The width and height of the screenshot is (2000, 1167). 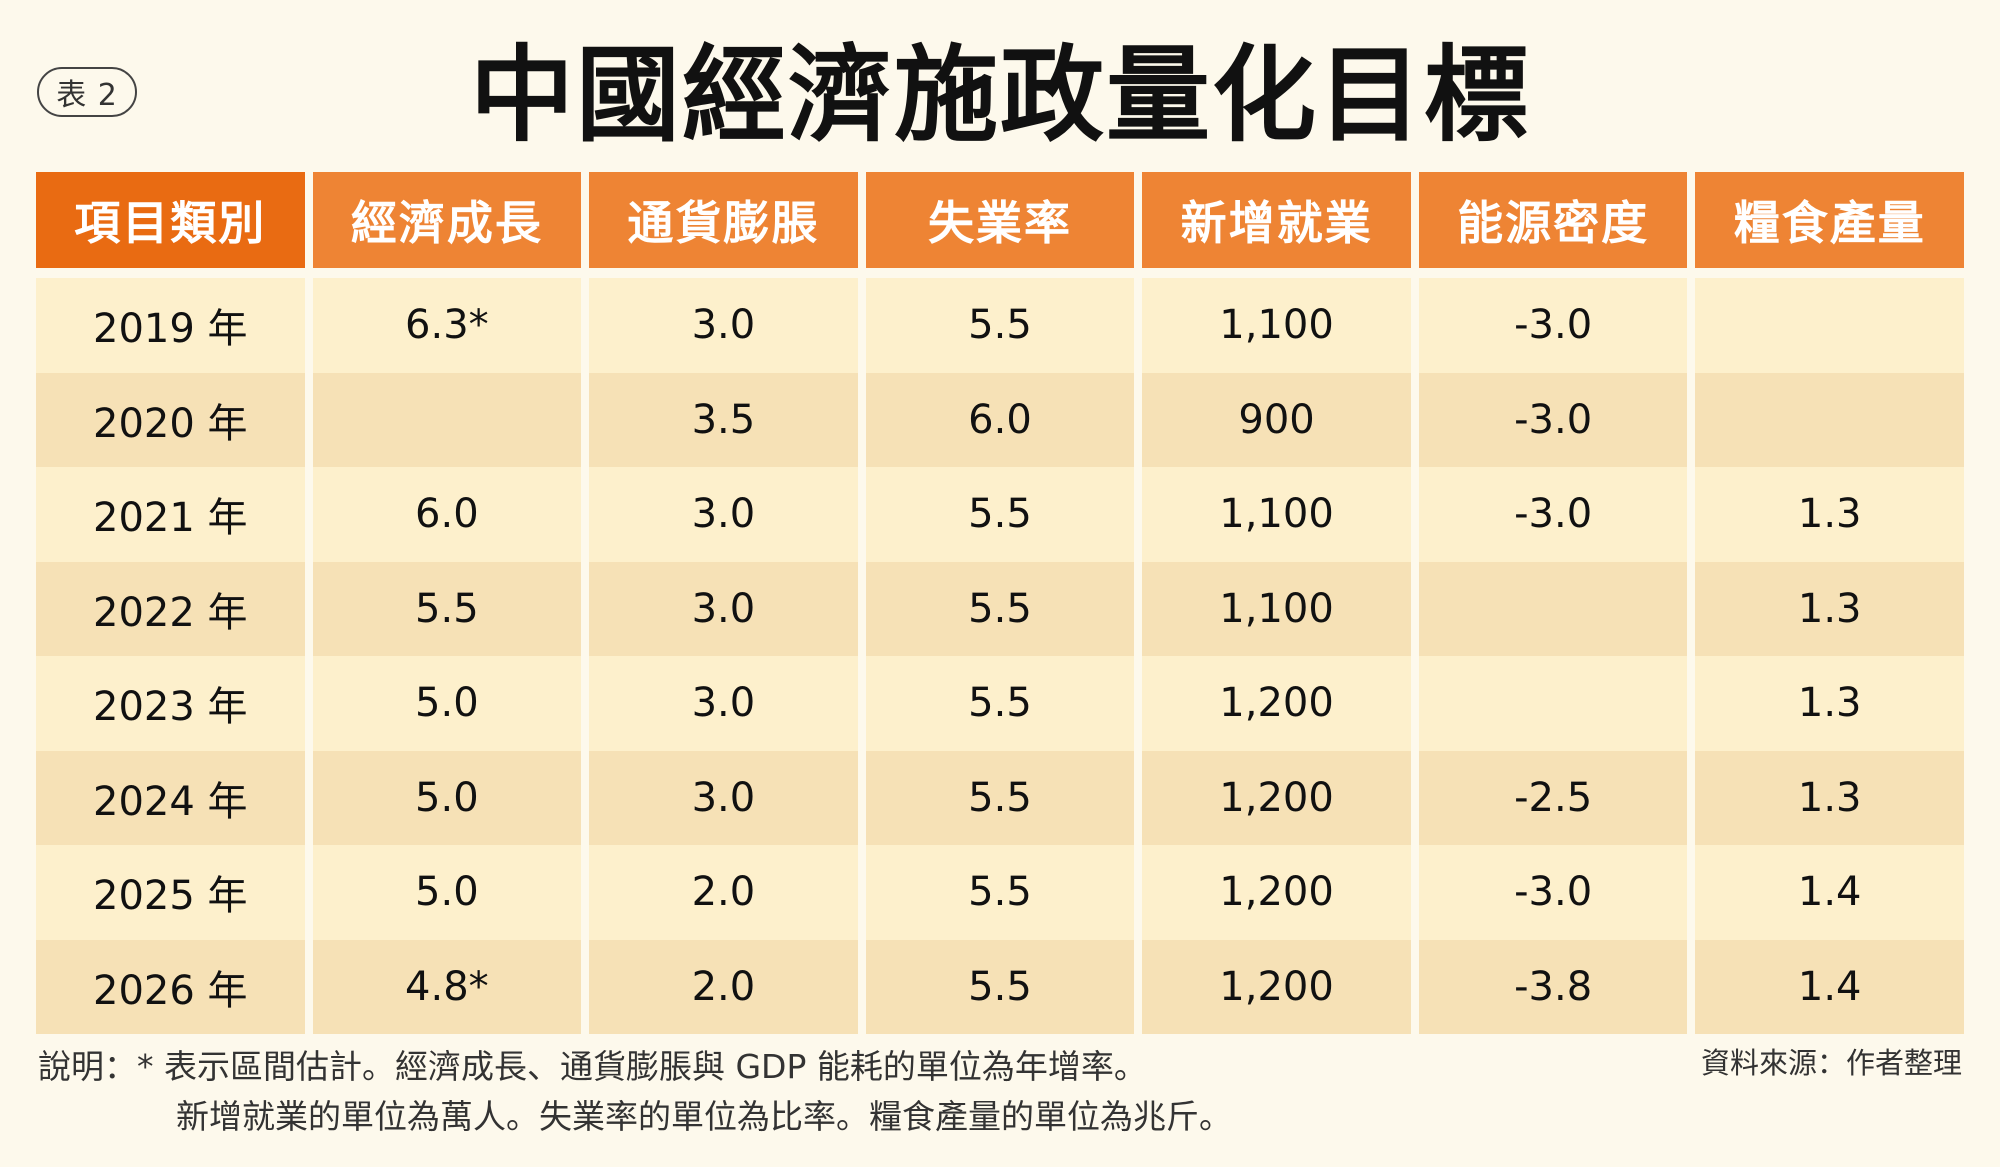 I want to click on table-row-year: 2022 年, so click(x=170, y=608).